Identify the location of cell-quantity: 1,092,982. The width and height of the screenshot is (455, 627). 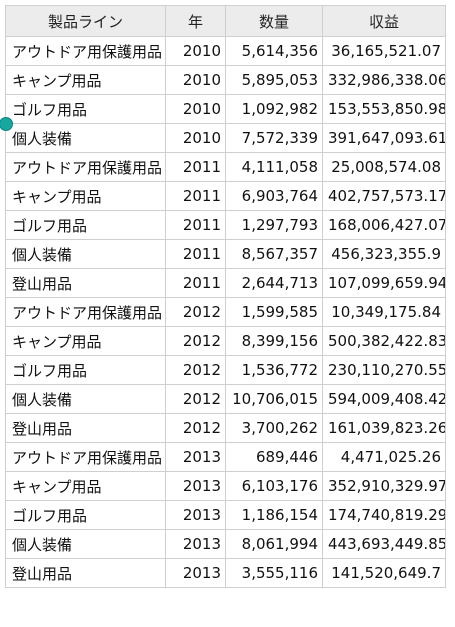
(274, 109).